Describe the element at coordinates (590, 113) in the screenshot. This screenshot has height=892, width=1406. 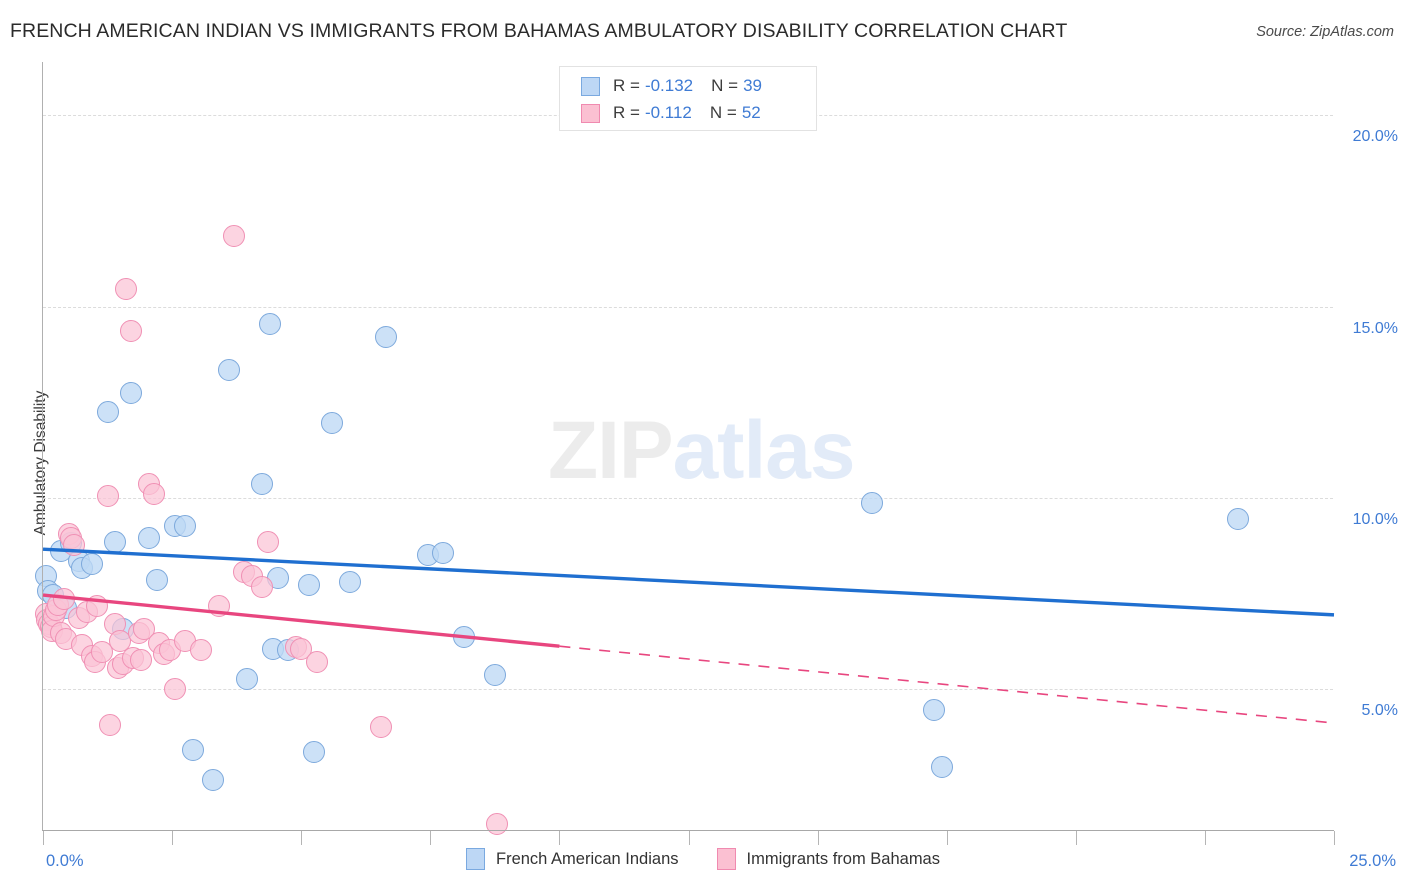
I see `legend-swatch-pink` at that location.